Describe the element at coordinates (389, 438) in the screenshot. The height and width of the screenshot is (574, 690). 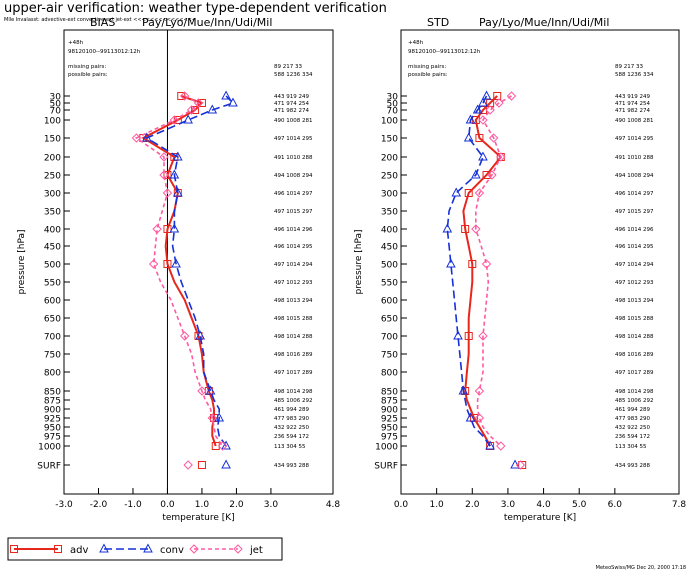
I see `y-tick-label: 975` at that location.